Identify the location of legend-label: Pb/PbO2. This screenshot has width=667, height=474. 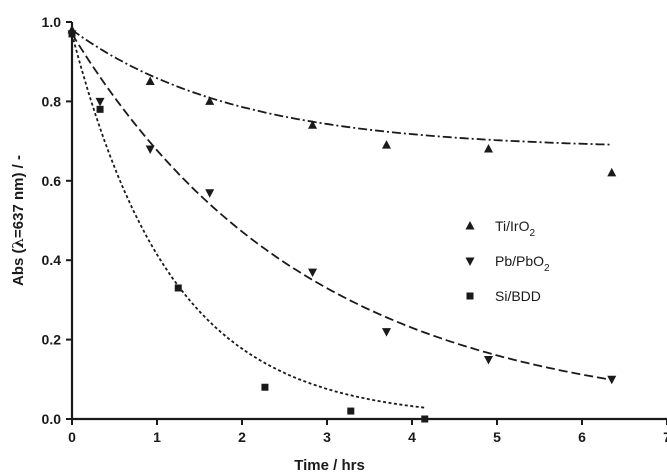
(522, 263).